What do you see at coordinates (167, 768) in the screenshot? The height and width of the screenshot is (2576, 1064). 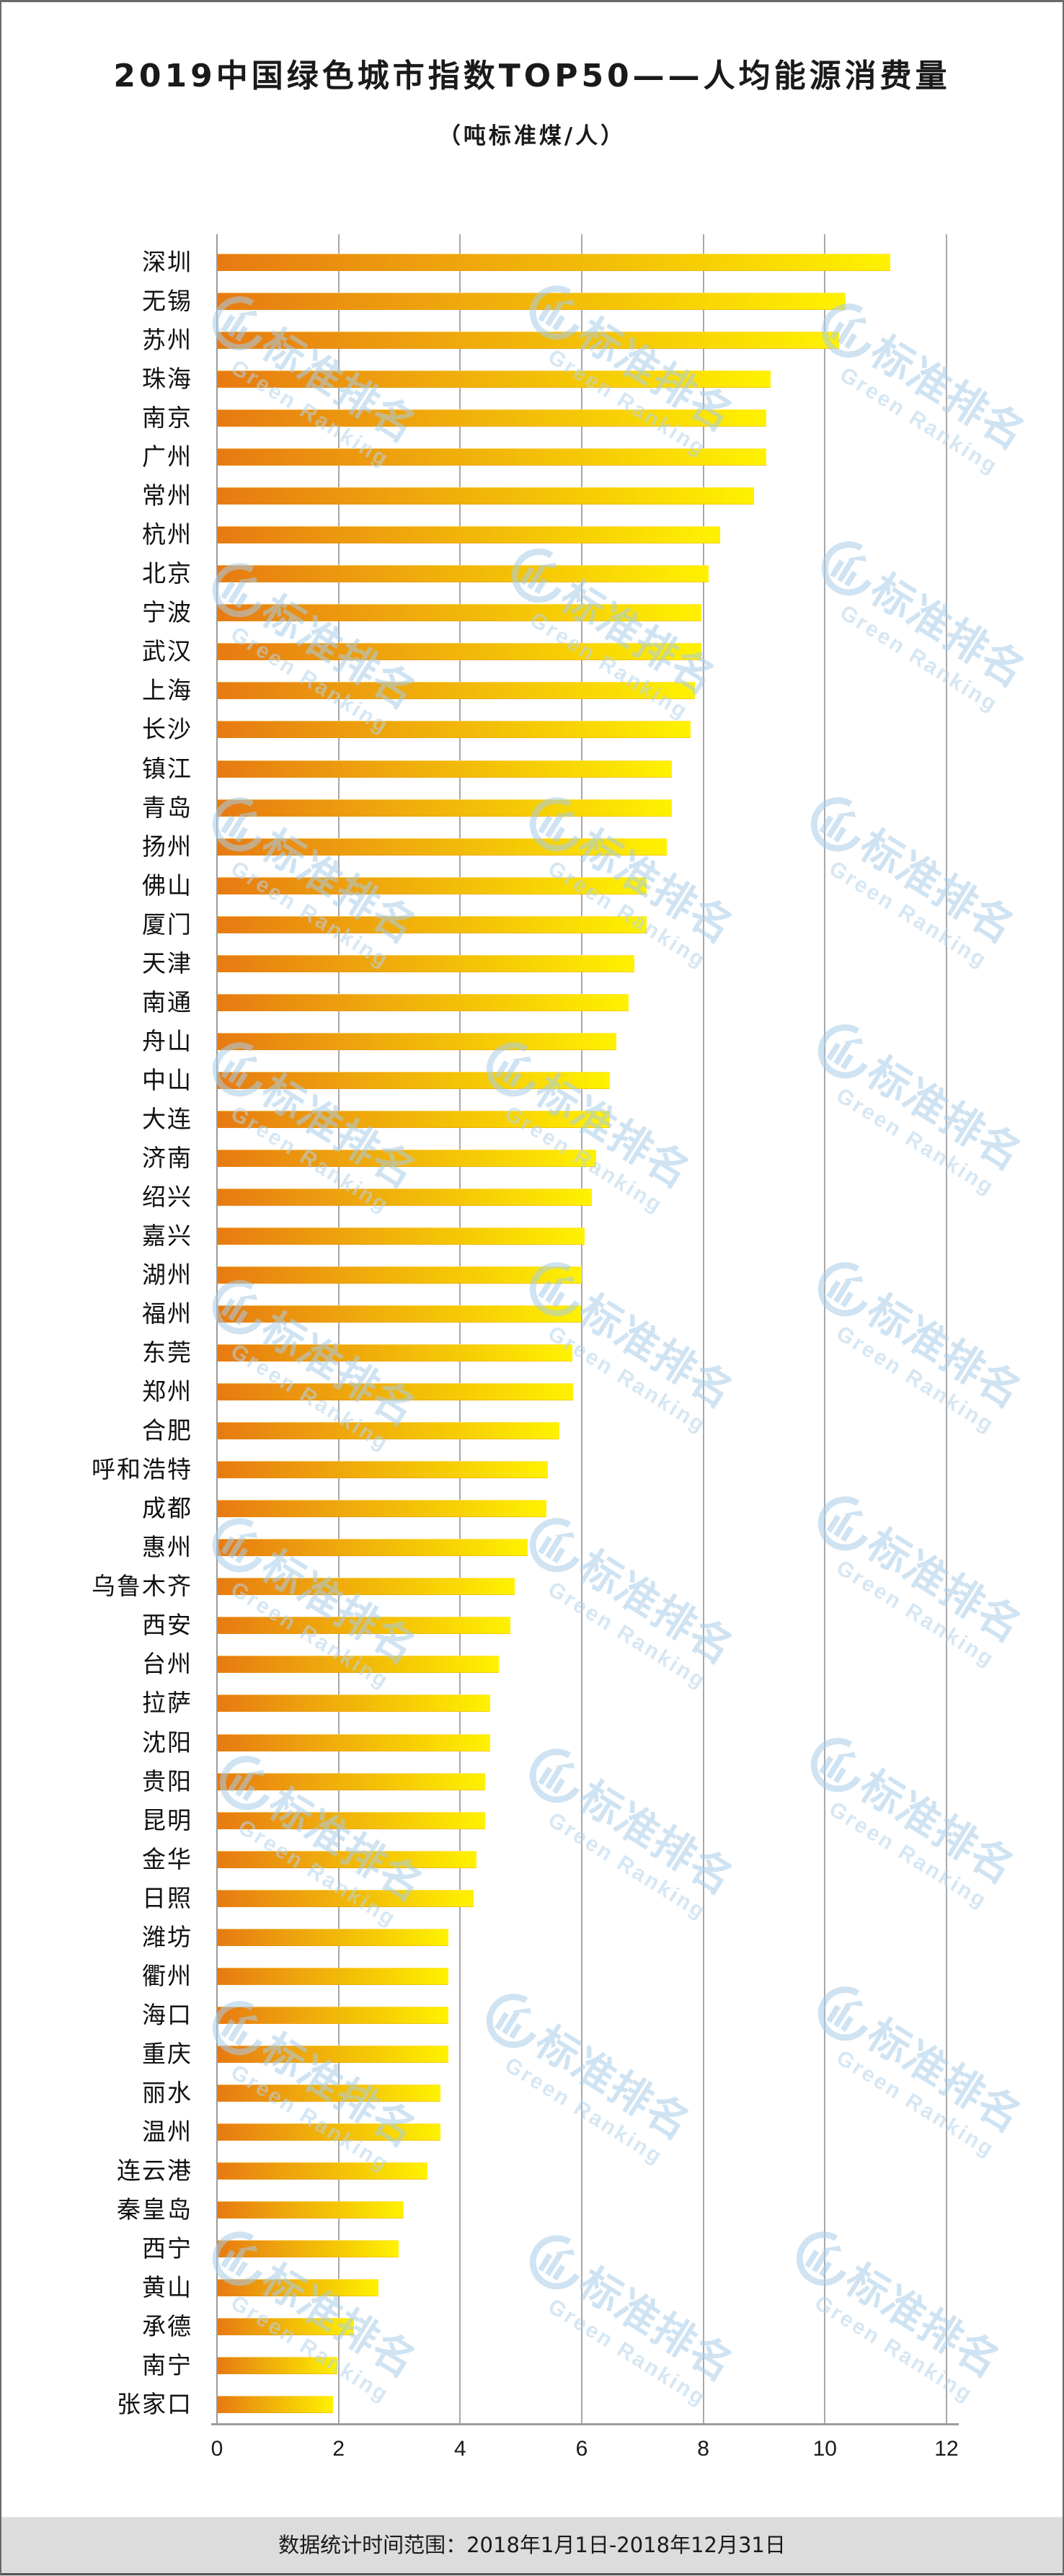 I see `category-label: 镇江` at bounding box center [167, 768].